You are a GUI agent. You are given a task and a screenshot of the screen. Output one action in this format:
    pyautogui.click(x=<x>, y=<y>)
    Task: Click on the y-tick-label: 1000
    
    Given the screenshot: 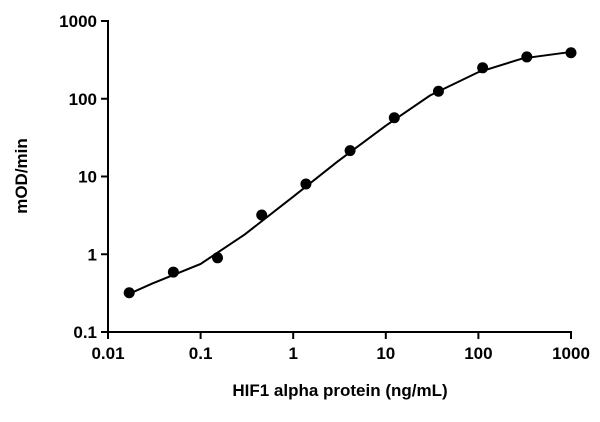 What is the action you would take?
    pyautogui.click(x=78, y=21)
    